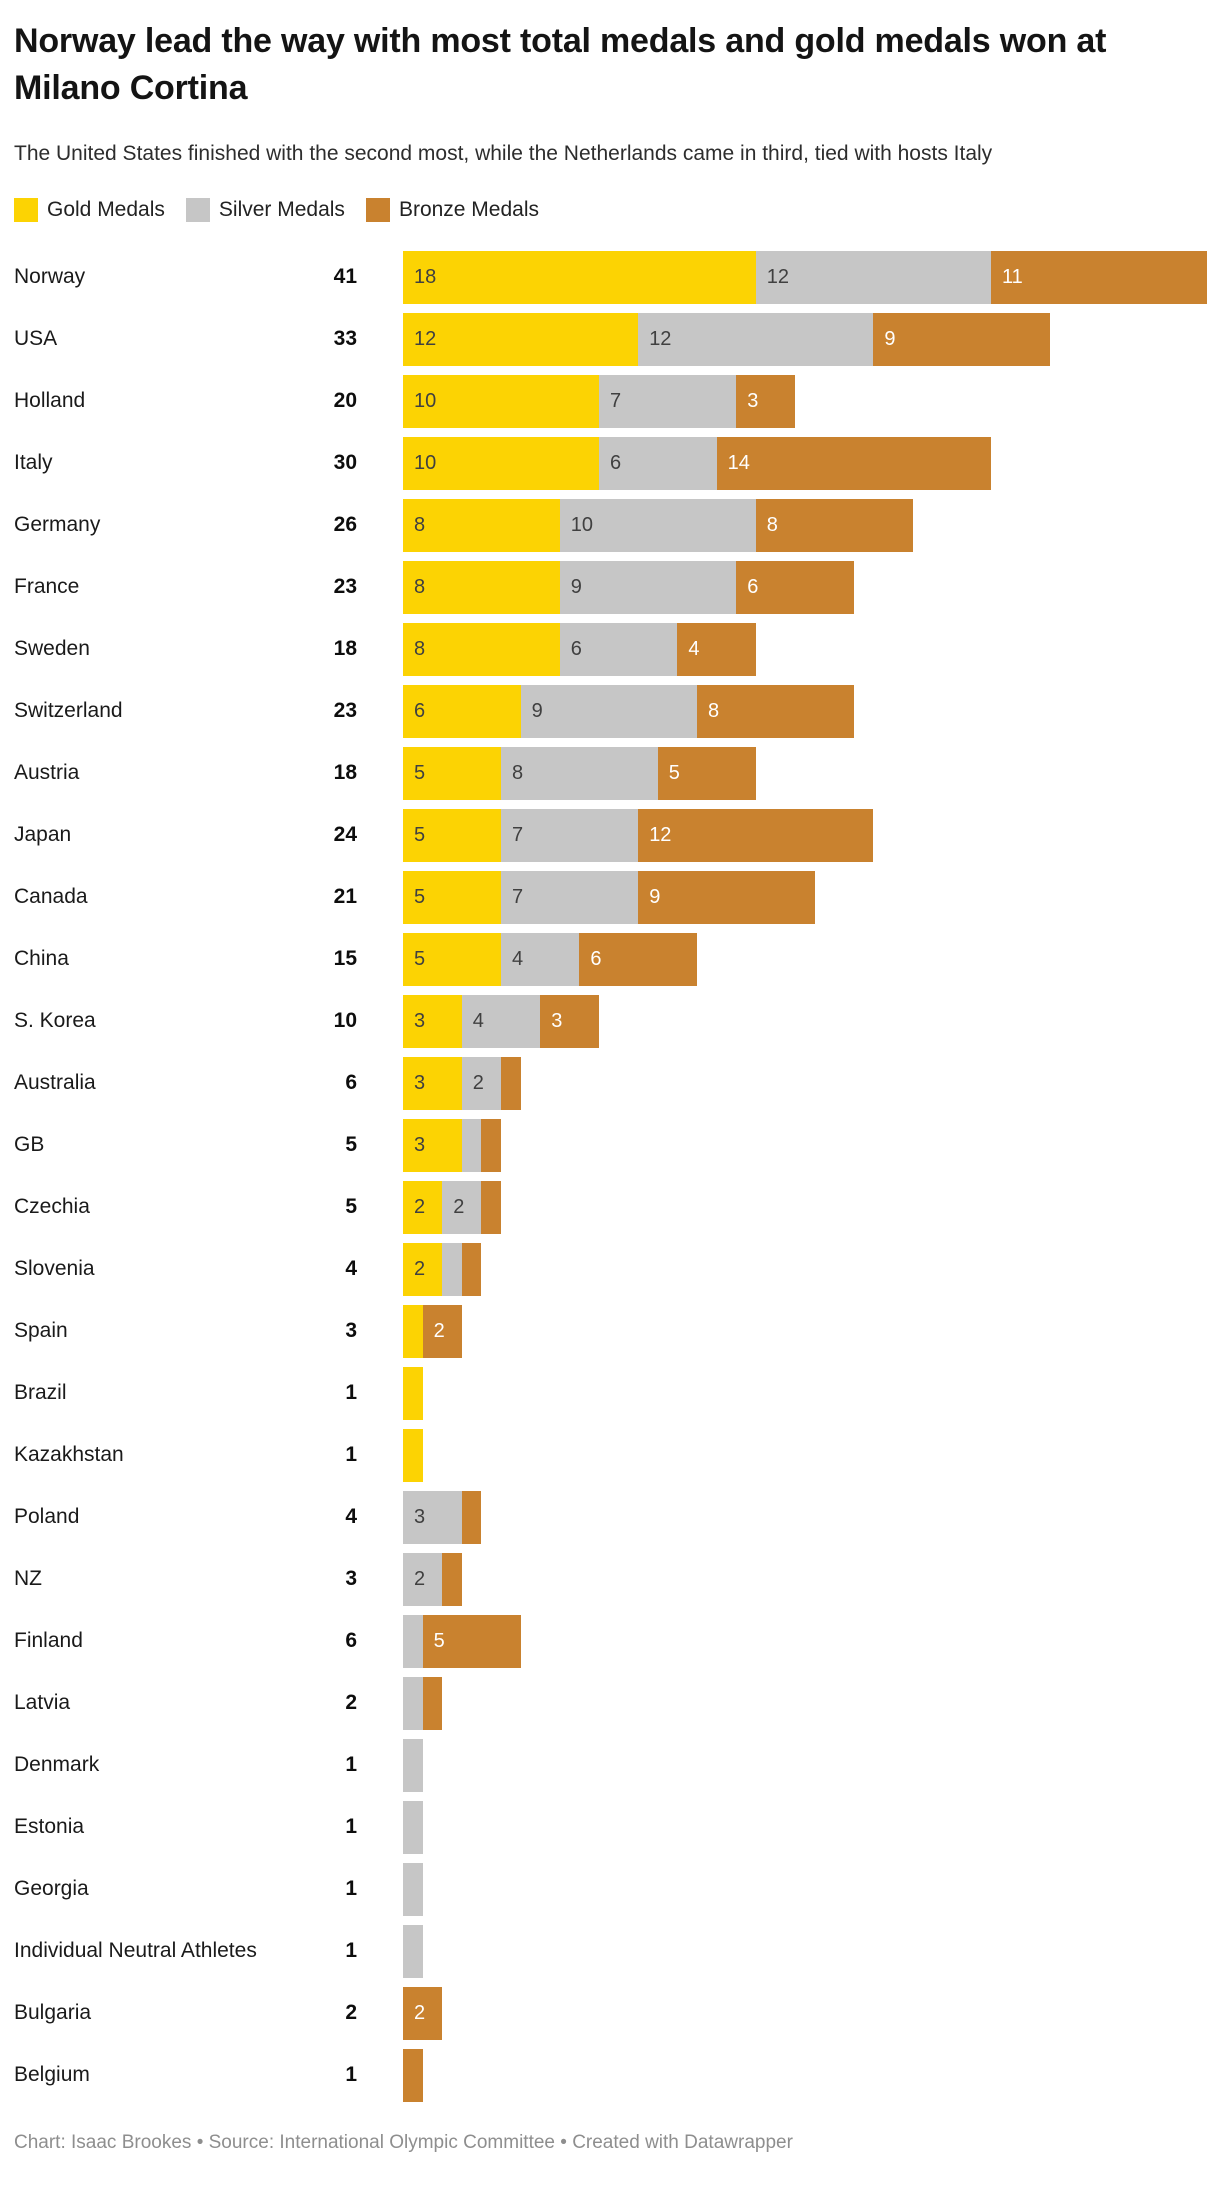  I want to click on country-label: Switzerland, so click(68, 710).